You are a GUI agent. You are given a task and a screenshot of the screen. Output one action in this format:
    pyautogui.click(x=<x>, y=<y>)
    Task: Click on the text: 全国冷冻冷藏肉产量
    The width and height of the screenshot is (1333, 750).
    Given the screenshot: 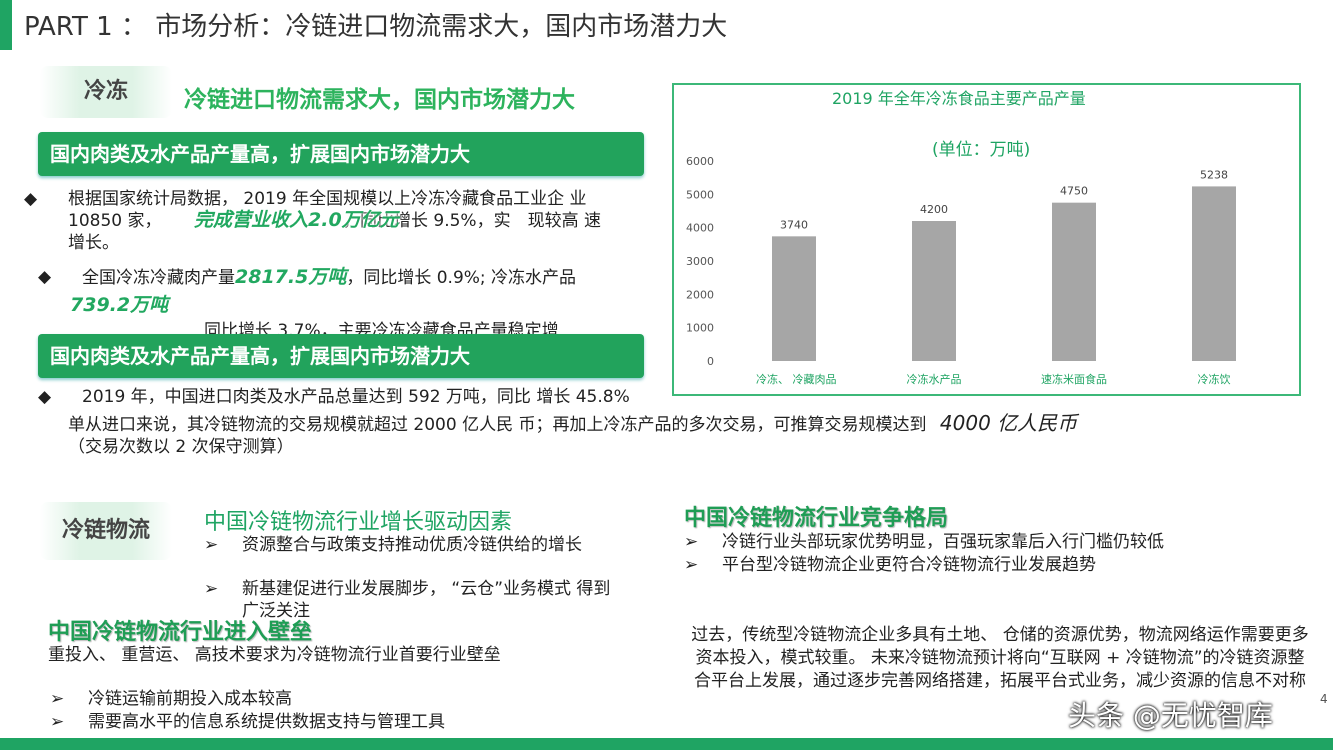 What is the action you would take?
    pyautogui.click(x=158, y=278)
    